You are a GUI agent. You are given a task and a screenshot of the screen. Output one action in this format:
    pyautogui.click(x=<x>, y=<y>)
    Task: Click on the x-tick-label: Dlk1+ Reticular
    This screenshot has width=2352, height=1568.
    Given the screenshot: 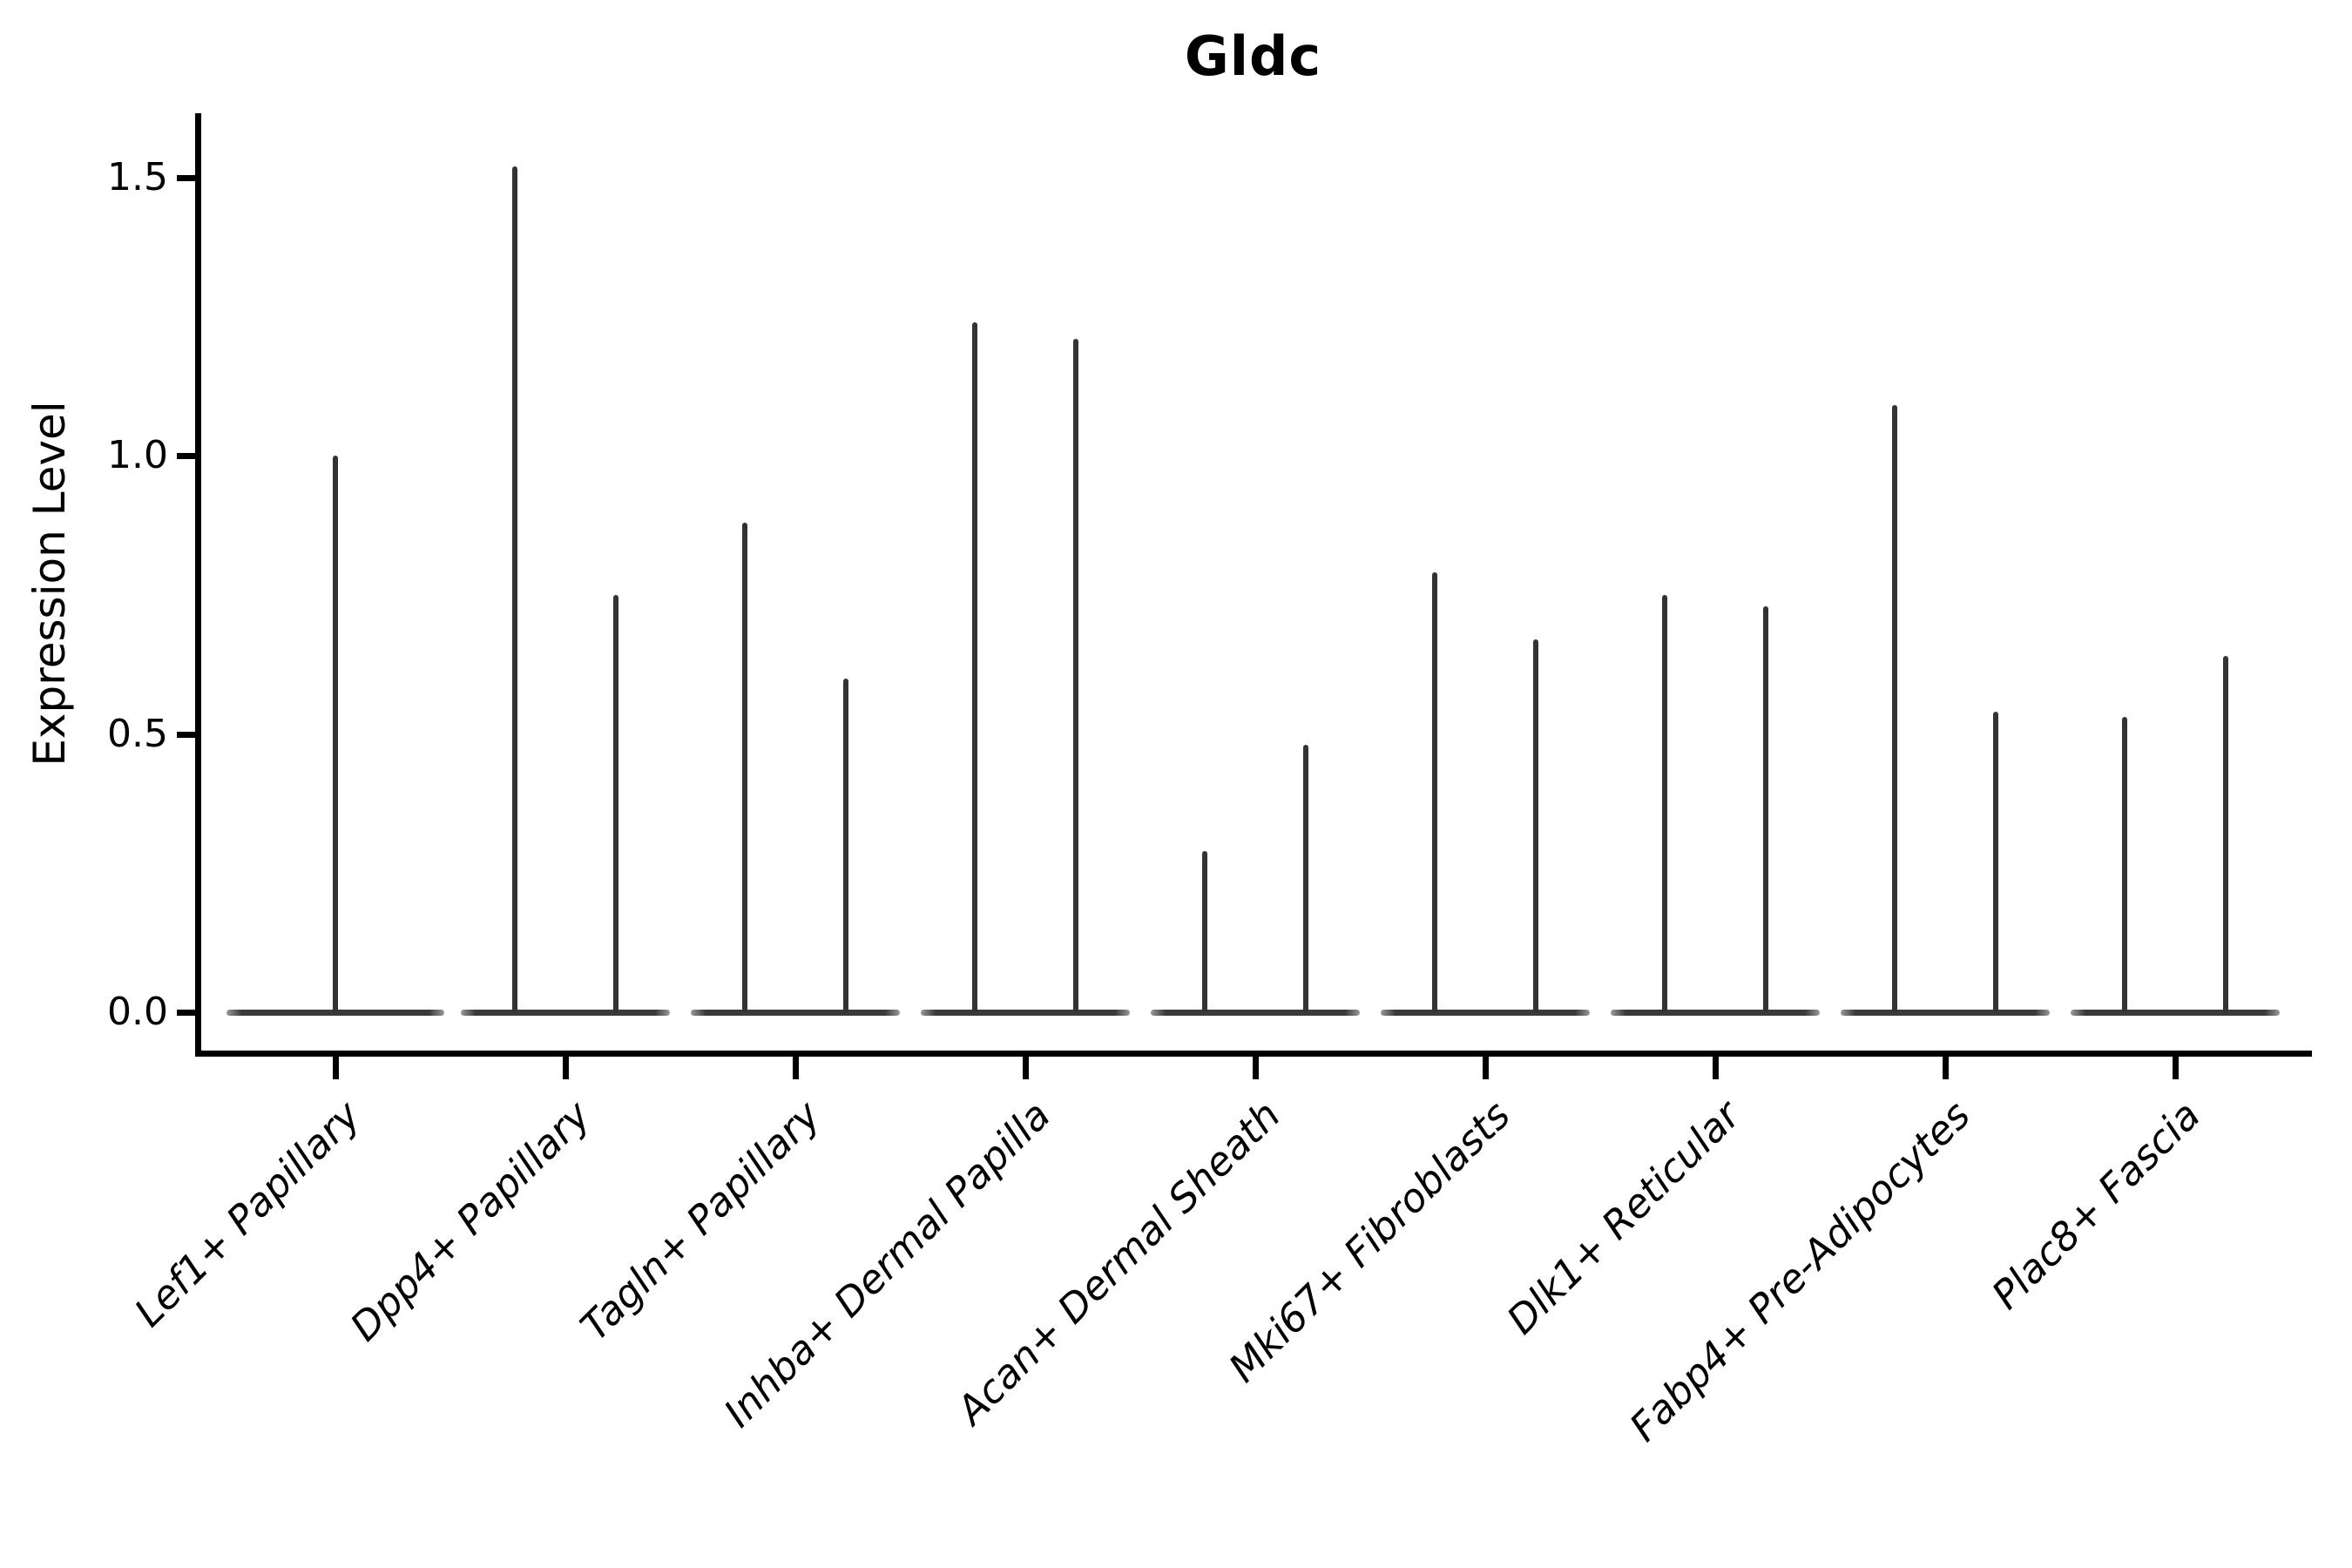 What is the action you would take?
    pyautogui.click(x=1623, y=1217)
    